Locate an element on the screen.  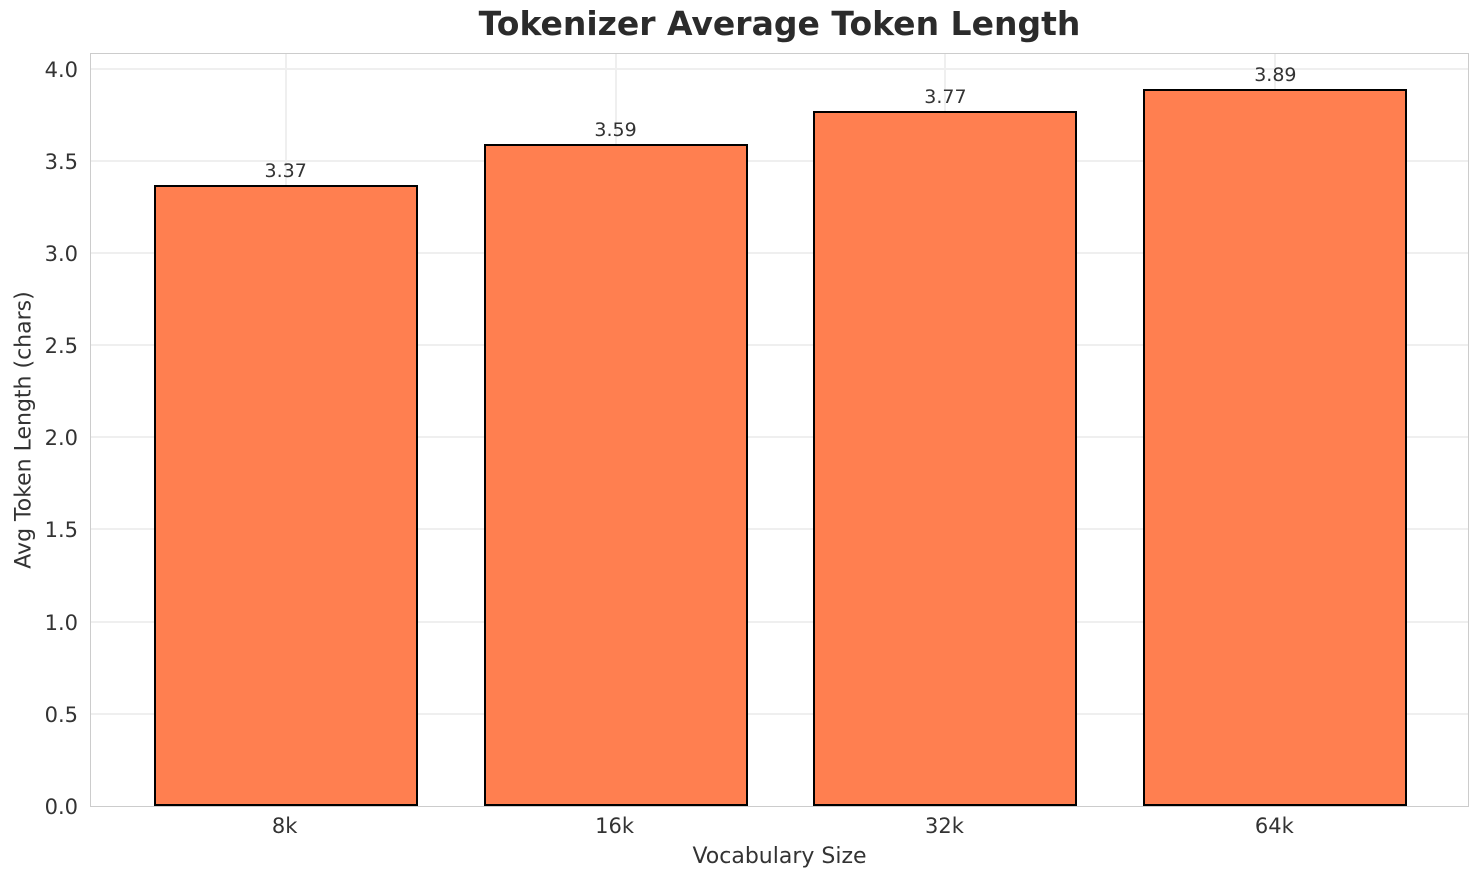
y-tick-label: 3.5 is located at coordinates (61, 161).